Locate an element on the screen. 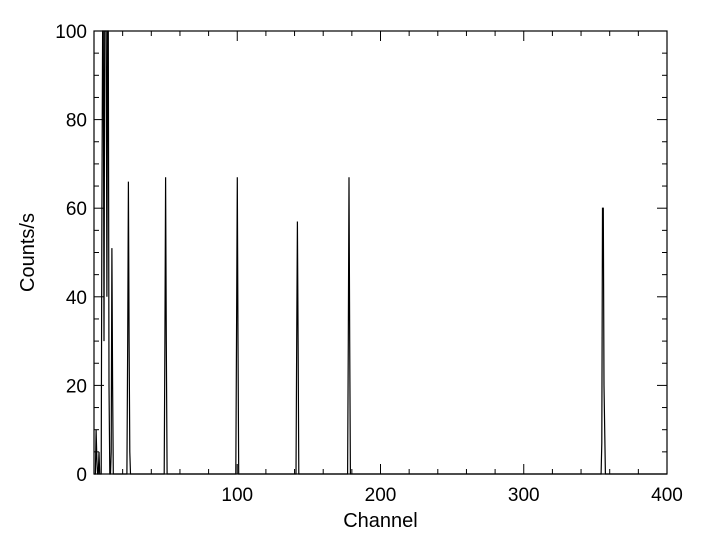  x-tick-label: 300 is located at coordinates (524, 495).